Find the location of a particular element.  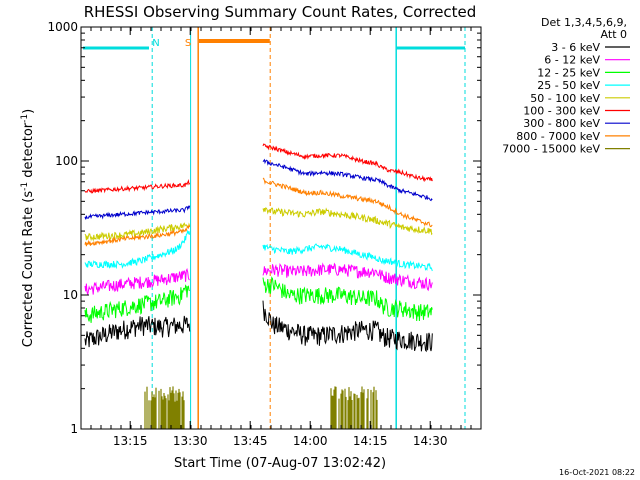

legend-label: 3 - 6 keV is located at coordinates (575, 47).